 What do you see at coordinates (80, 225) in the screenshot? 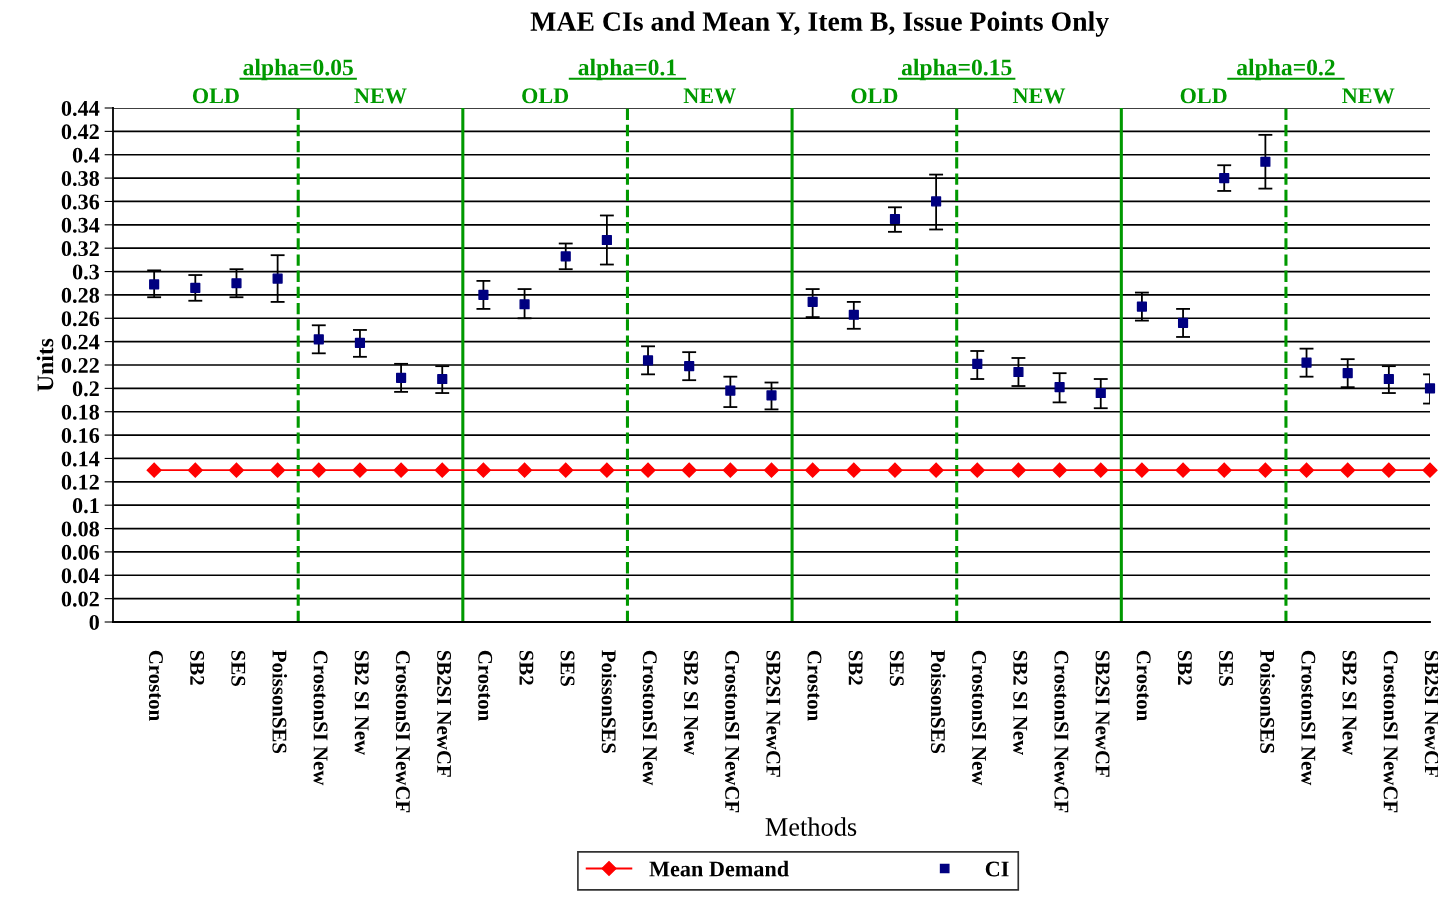
I see `y-tick-label: 0.34` at bounding box center [80, 225].